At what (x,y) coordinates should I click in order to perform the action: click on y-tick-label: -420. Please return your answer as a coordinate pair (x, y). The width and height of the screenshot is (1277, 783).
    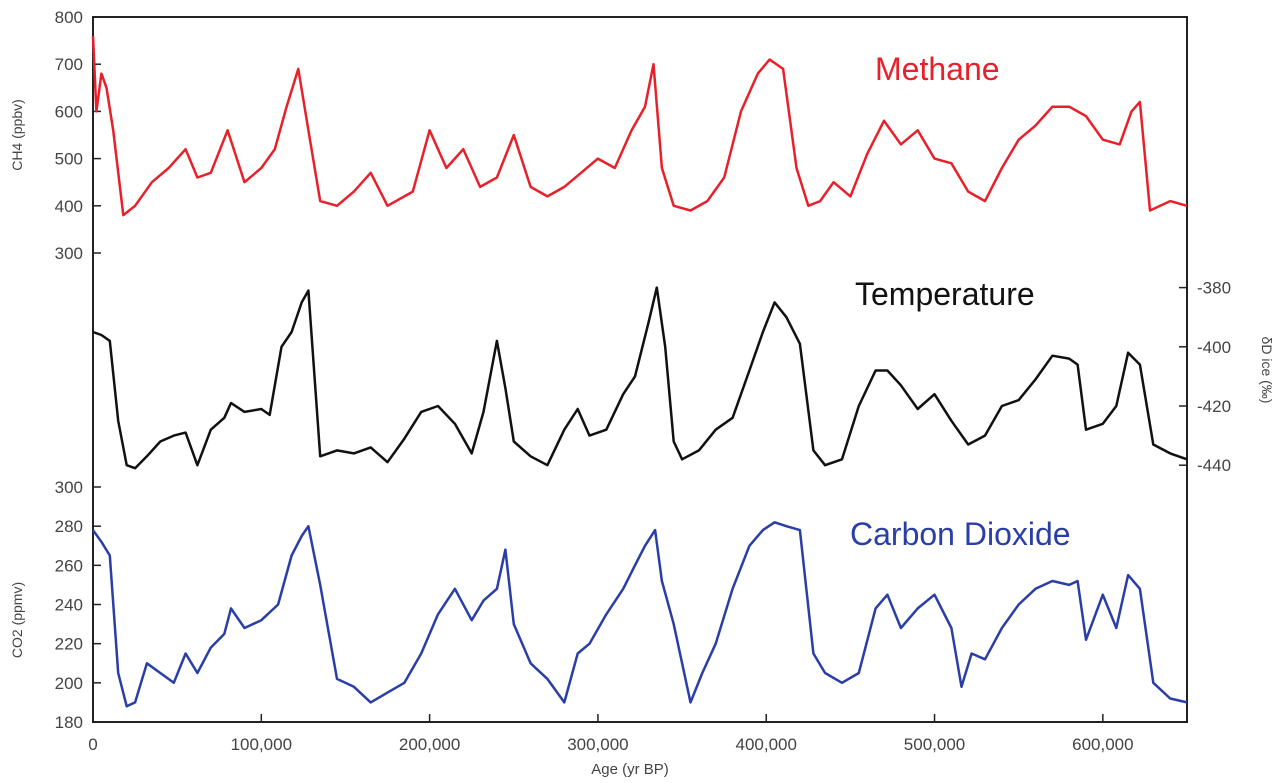
    Looking at the image, I should click on (1214, 406).